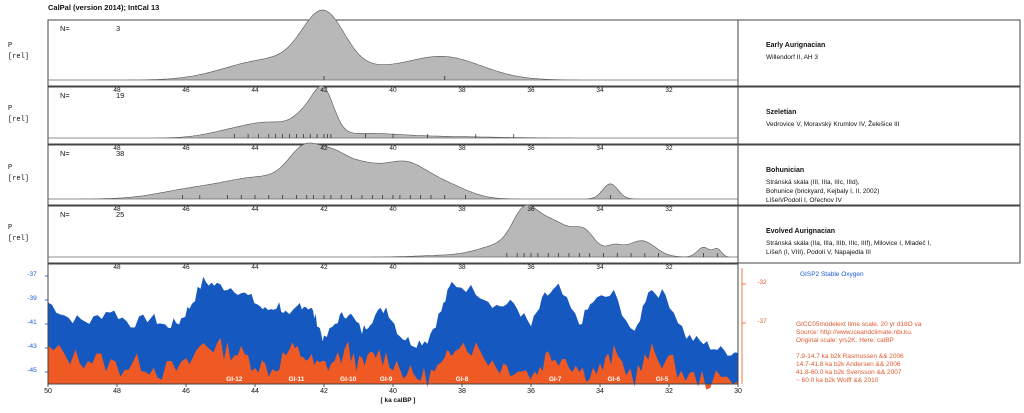 The height and width of the screenshot is (413, 1024). Describe the element at coordinates (848, 364) in the screenshot. I see `annotation-line: 14.7-41.8 ka b2k Andersen && 2006` at that location.